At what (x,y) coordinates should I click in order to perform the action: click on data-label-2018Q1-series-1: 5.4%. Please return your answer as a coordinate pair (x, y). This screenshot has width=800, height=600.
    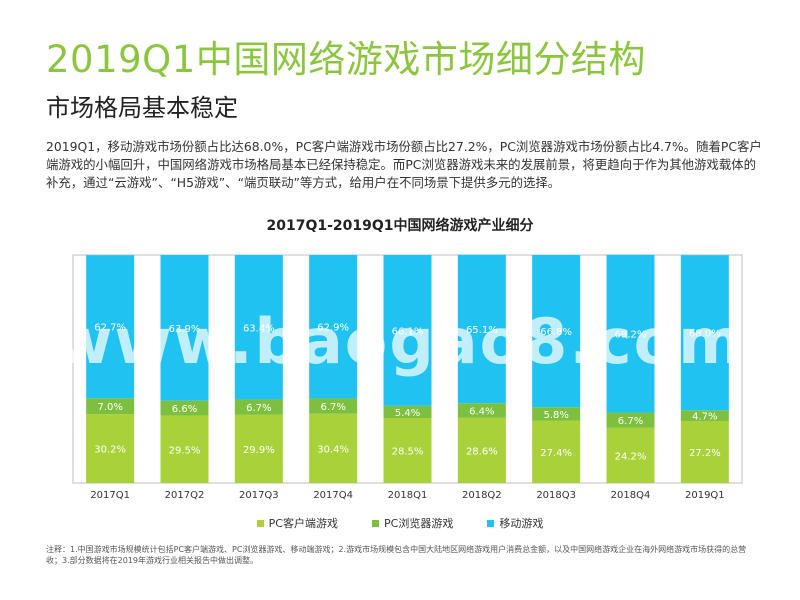
    Looking at the image, I should click on (407, 413).